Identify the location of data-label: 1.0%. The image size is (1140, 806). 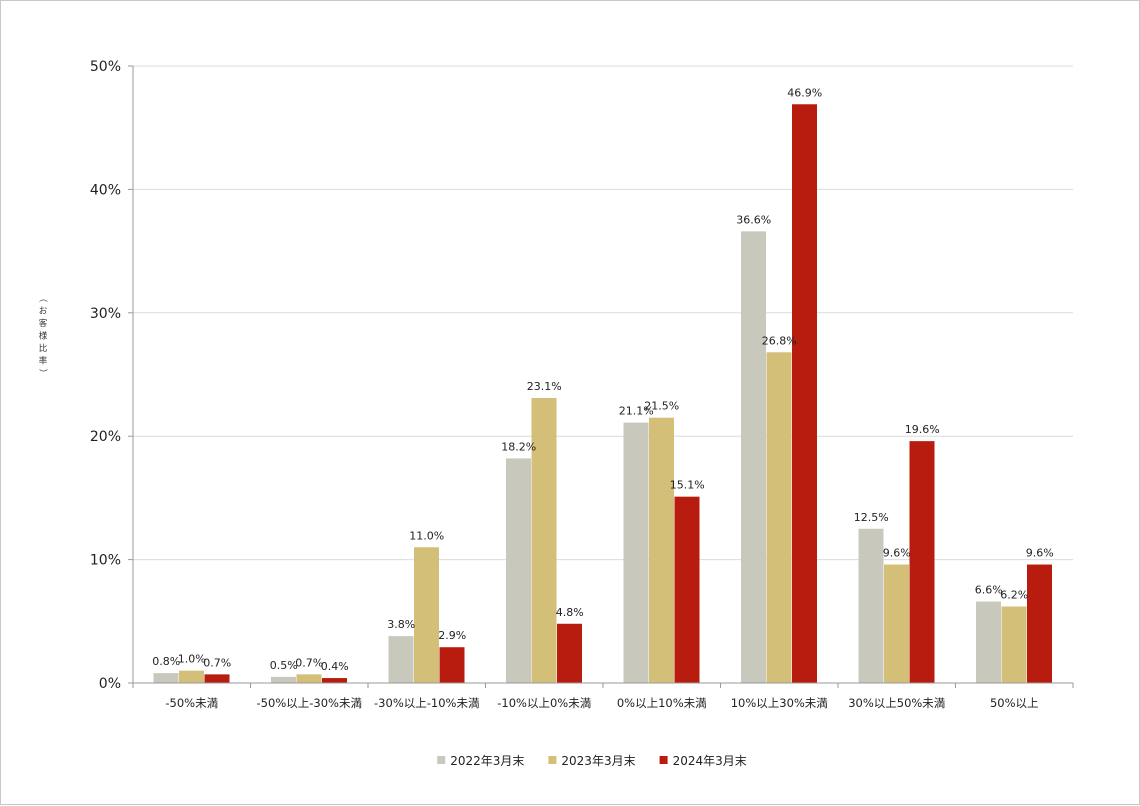
(192, 659).